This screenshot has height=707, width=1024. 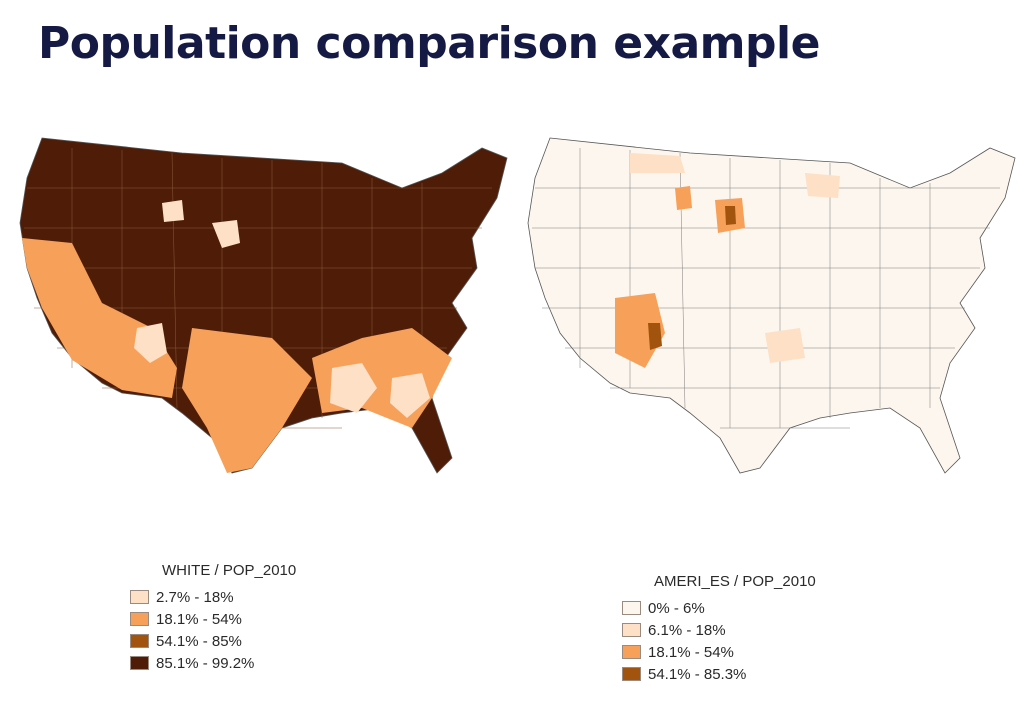 I want to click on light-spot-mountain, so click(x=173, y=211).